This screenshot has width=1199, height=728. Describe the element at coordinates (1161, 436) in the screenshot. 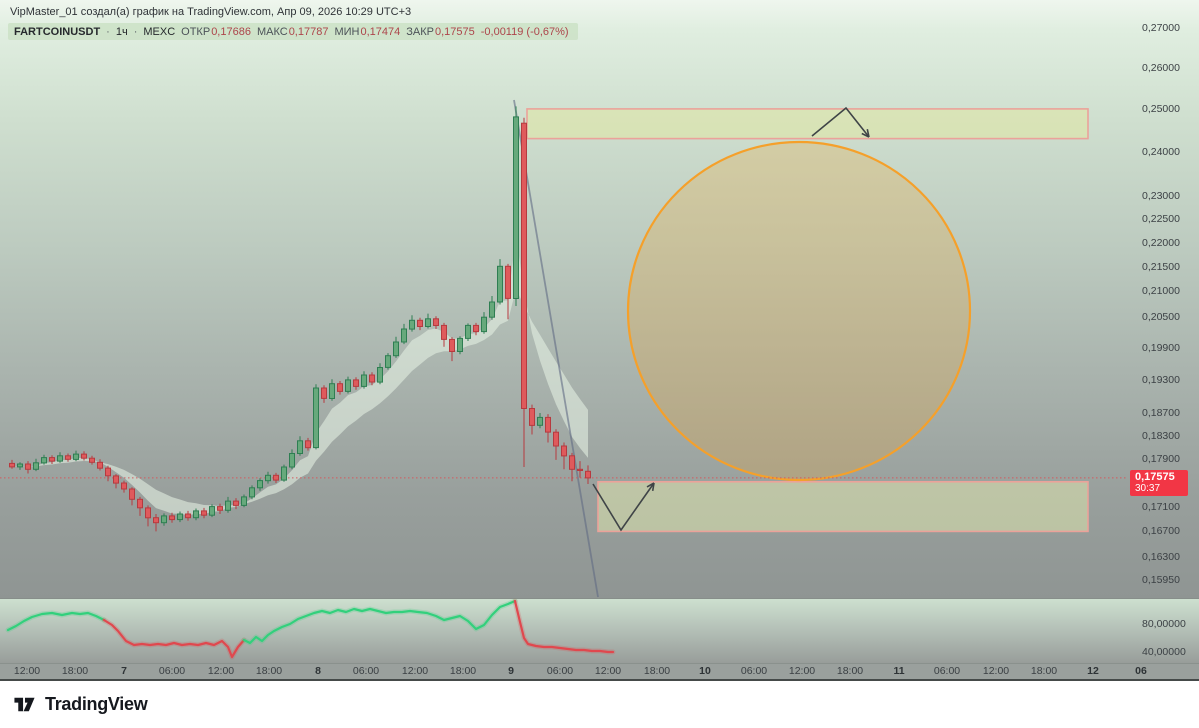

I see `price-axis-label: 0,18300` at that location.